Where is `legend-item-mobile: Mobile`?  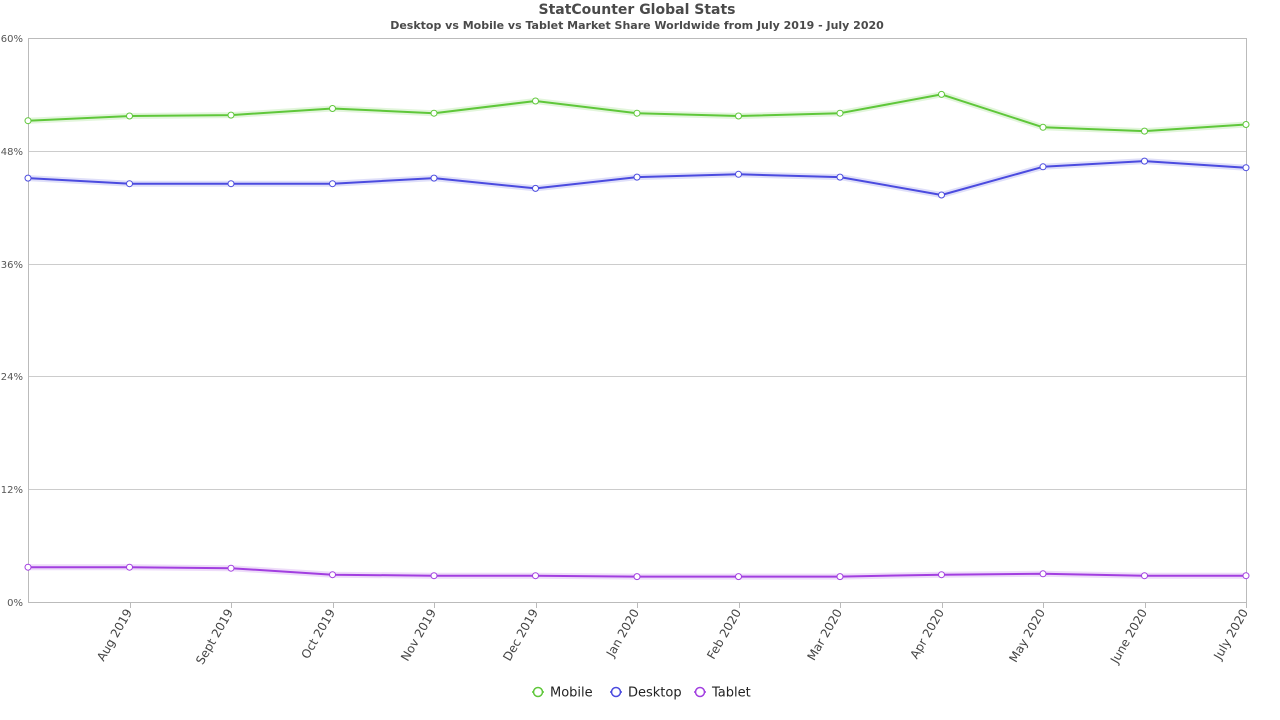 legend-item-mobile: Mobile is located at coordinates (562, 693).